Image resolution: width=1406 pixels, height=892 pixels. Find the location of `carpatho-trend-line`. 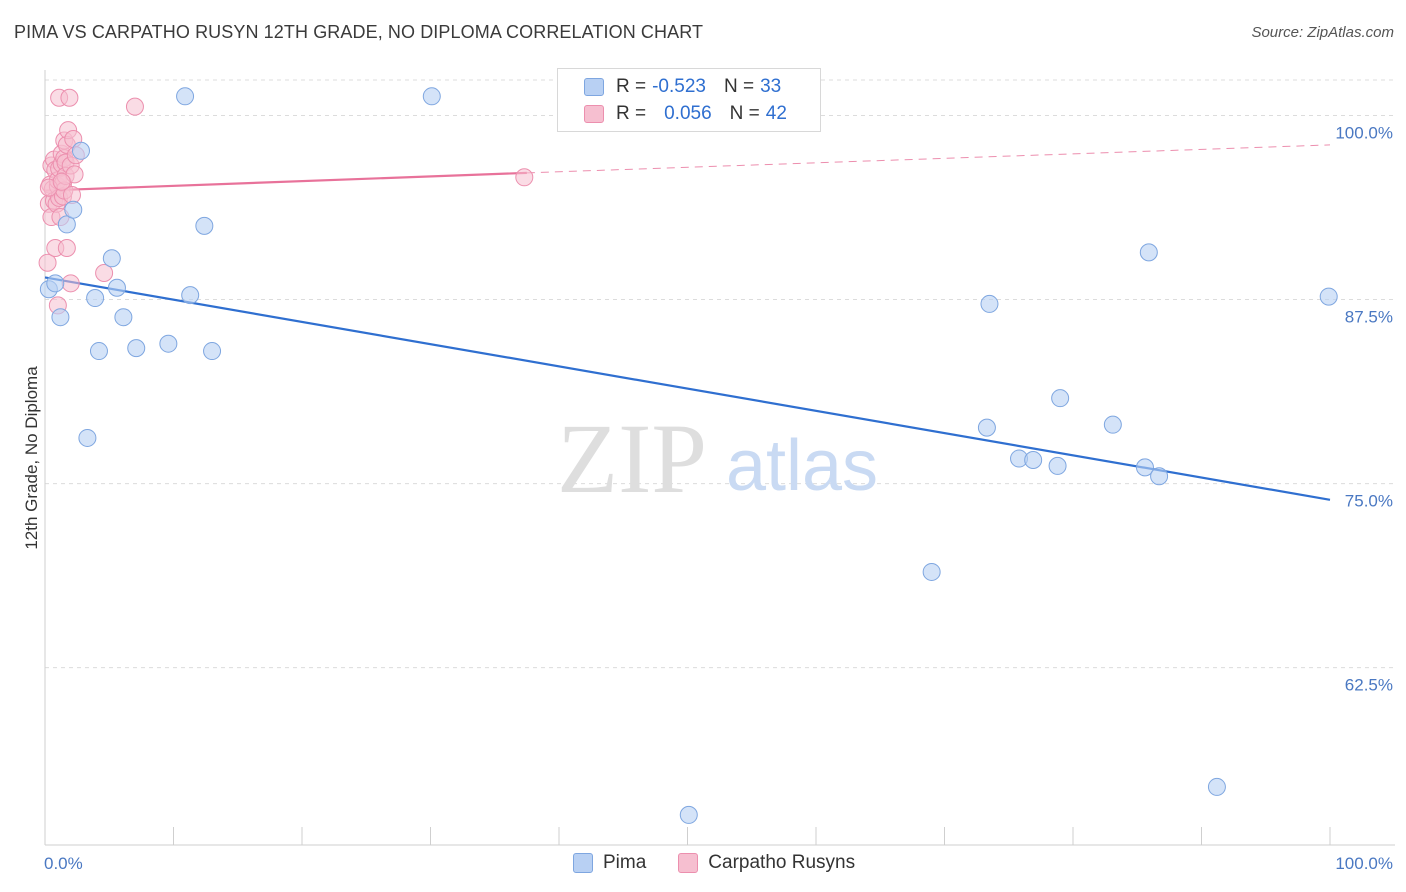

carpatho-trend-line is located at coordinates (285, 181).